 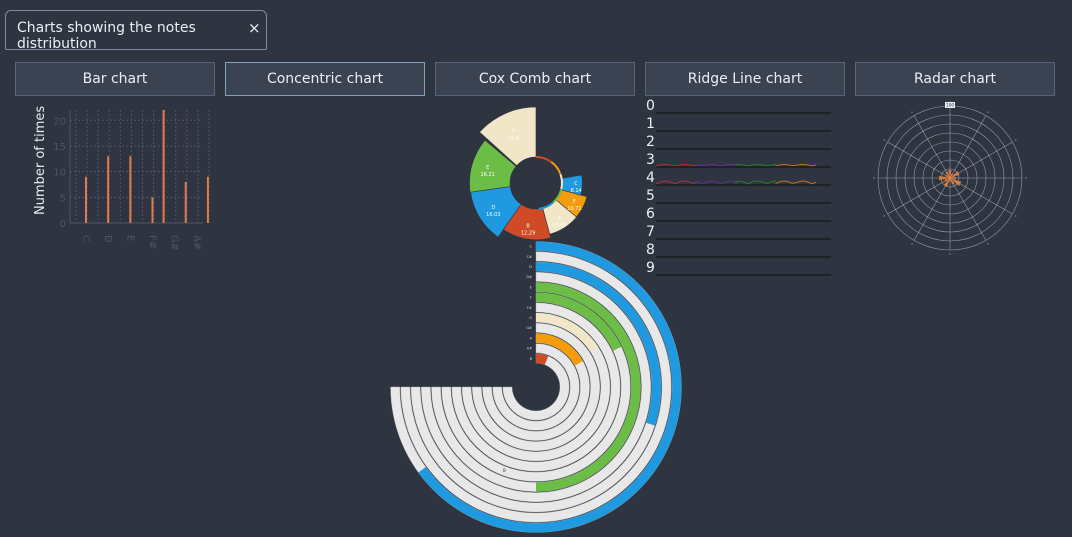 What do you see at coordinates (531, 338) in the screenshot?
I see `concentric-ring-label: A` at bounding box center [531, 338].